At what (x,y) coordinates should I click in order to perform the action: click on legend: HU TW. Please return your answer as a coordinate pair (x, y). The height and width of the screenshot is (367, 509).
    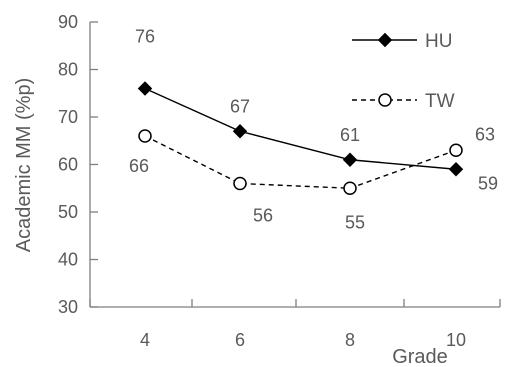
    Looking at the image, I should click on (403, 71).